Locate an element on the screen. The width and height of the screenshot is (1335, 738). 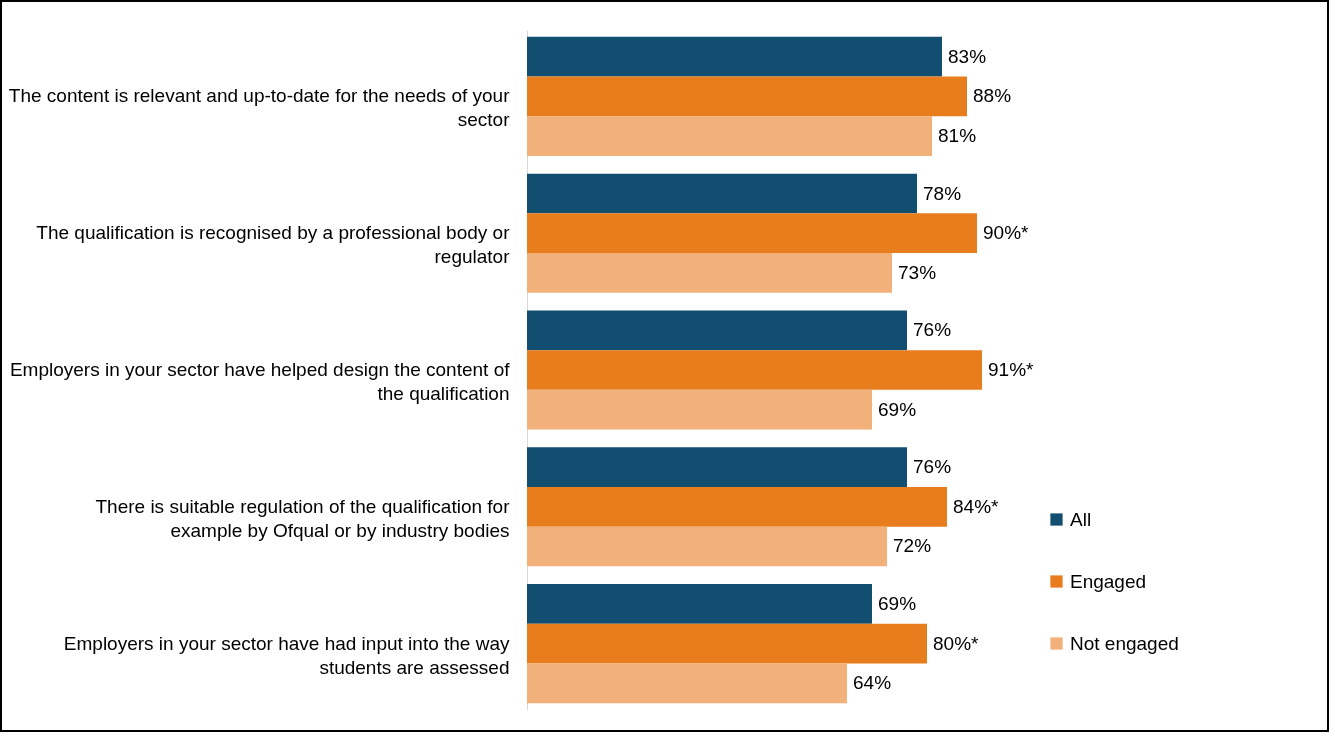
data-label: 73% is located at coordinates (917, 272).